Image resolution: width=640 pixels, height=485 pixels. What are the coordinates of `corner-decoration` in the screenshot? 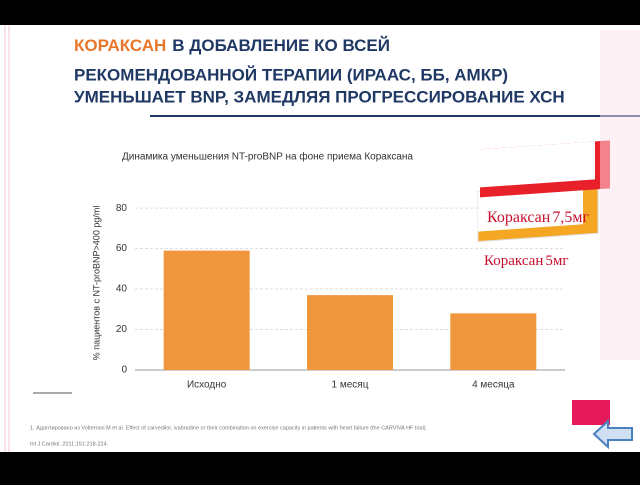 It's located at (606, 227).